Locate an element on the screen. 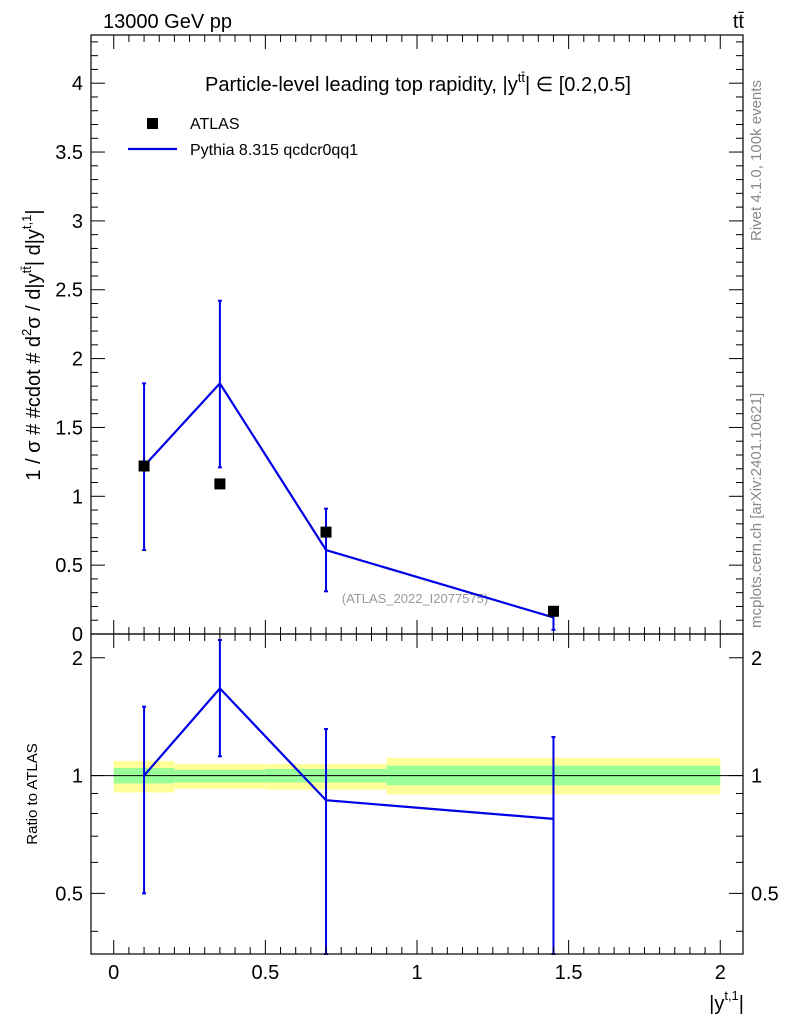 This screenshot has width=786, height=1024. ylabel-sup1: 2 is located at coordinates (26, 332).